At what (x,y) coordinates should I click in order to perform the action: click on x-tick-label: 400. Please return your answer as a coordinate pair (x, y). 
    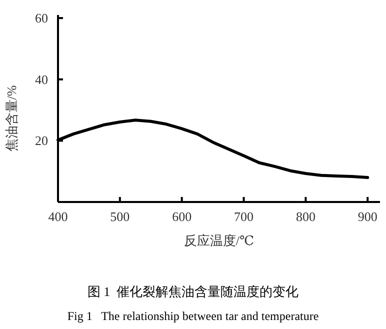
    Looking at the image, I should click on (58, 216).